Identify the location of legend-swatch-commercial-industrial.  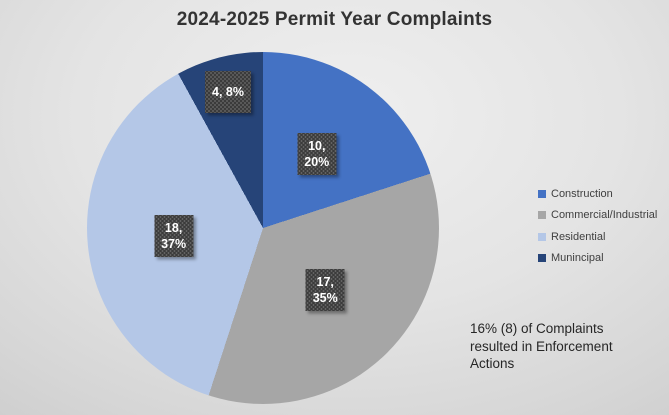
(542, 215).